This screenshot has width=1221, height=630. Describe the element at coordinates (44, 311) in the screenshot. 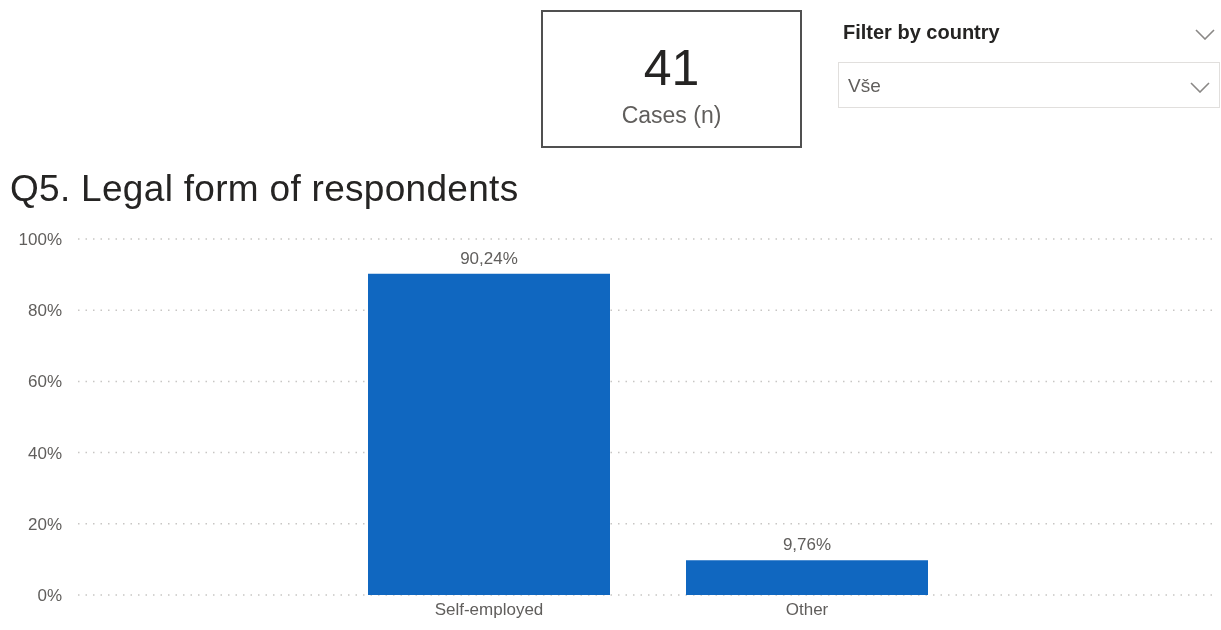

I see `y-tick-label: 80%` at that location.